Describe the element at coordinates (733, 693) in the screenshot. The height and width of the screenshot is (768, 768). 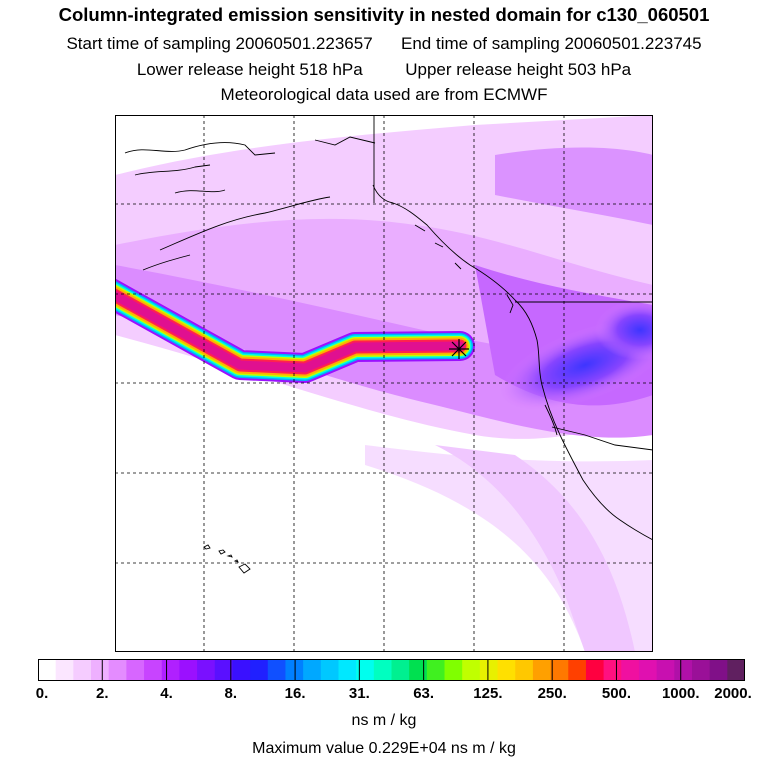
I see `colorbar-tick-label: 2000.` at that location.